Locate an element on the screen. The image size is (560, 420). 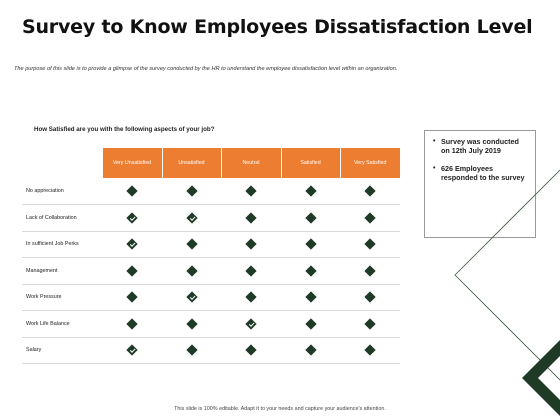
info-item: • Survey was conducted on 12th July 2019 is located at coordinates (481, 146).